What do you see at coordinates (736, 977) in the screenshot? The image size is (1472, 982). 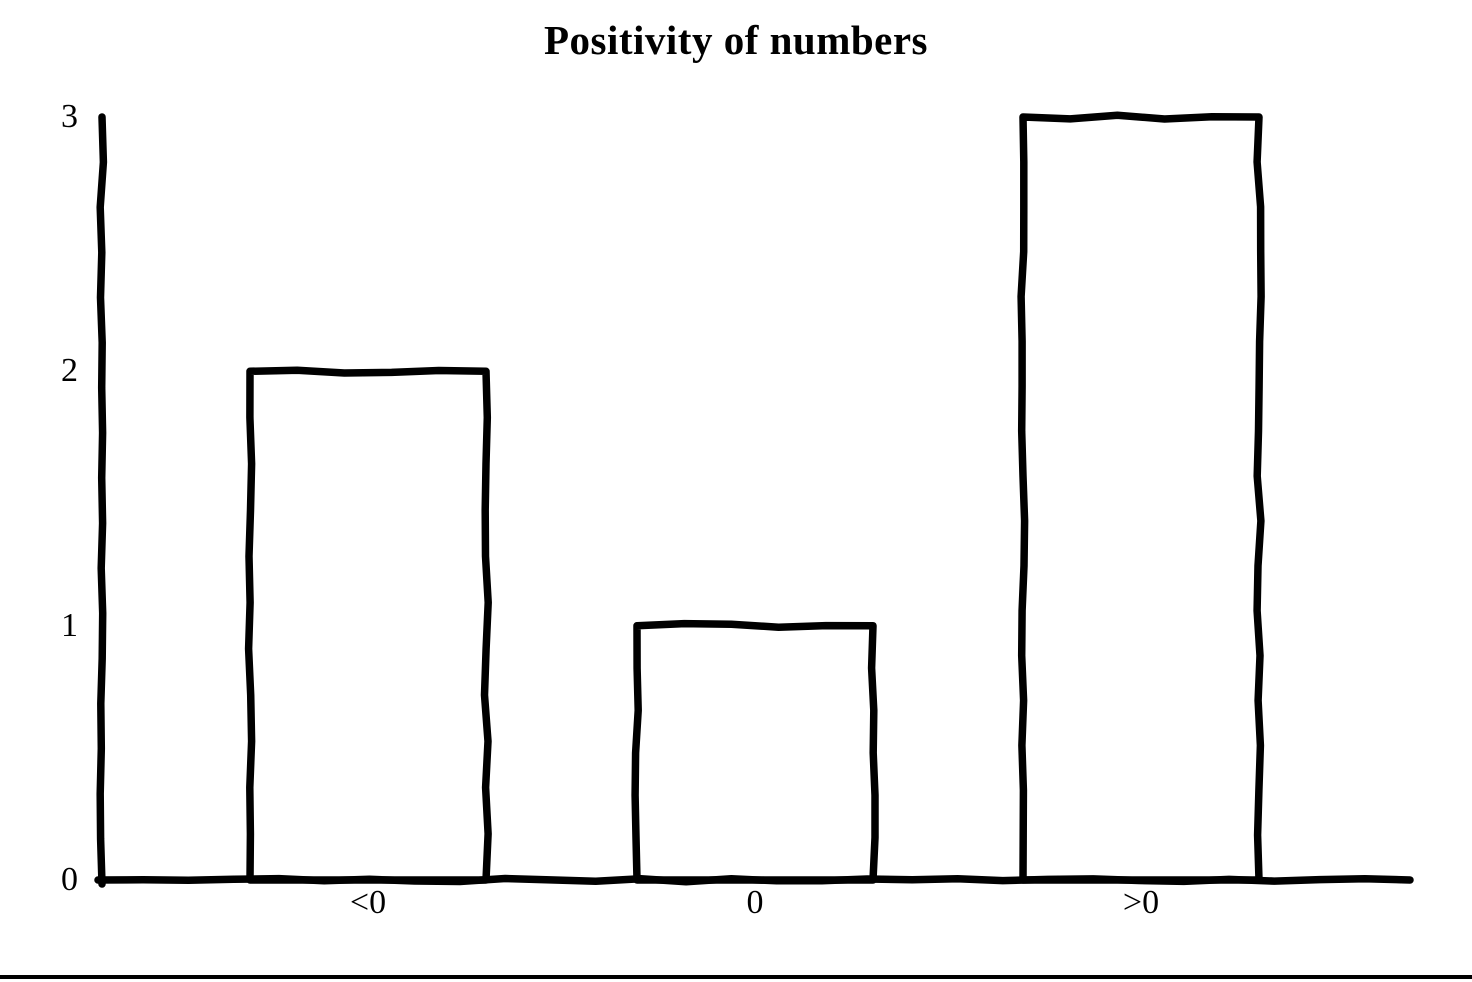 I see `bottom-divider` at bounding box center [736, 977].